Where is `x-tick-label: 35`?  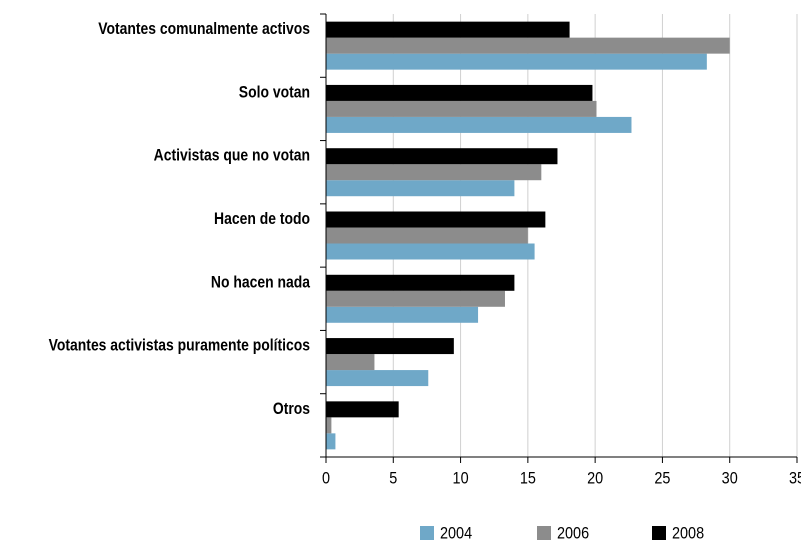 x-tick-label: 35 is located at coordinates (795, 478).